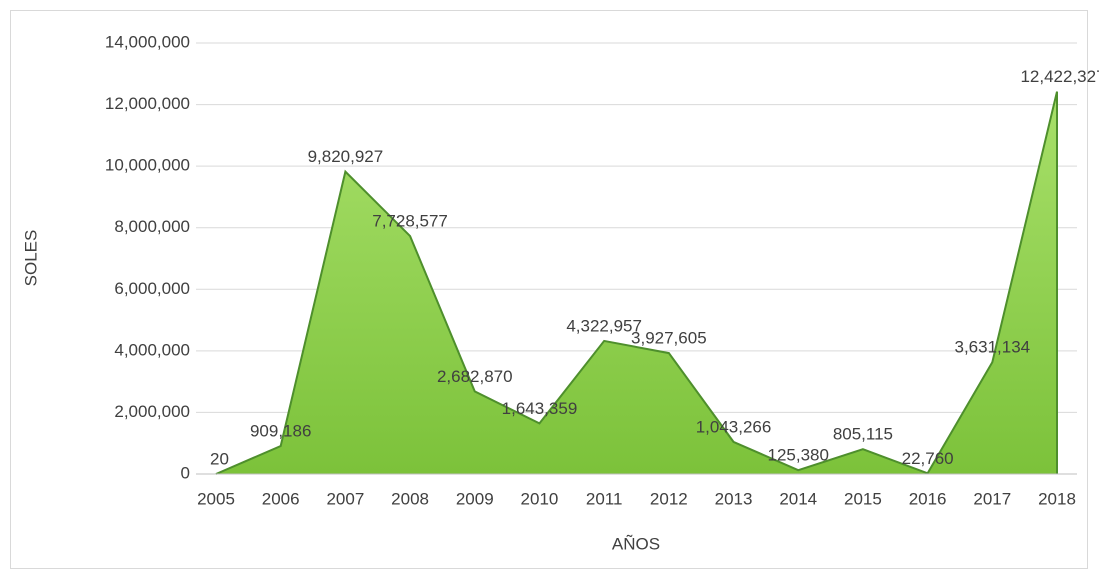 This screenshot has width=1099, height=580. Describe the element at coordinates (734, 426) in the screenshot. I see `data-label: 1,043,266` at that location.